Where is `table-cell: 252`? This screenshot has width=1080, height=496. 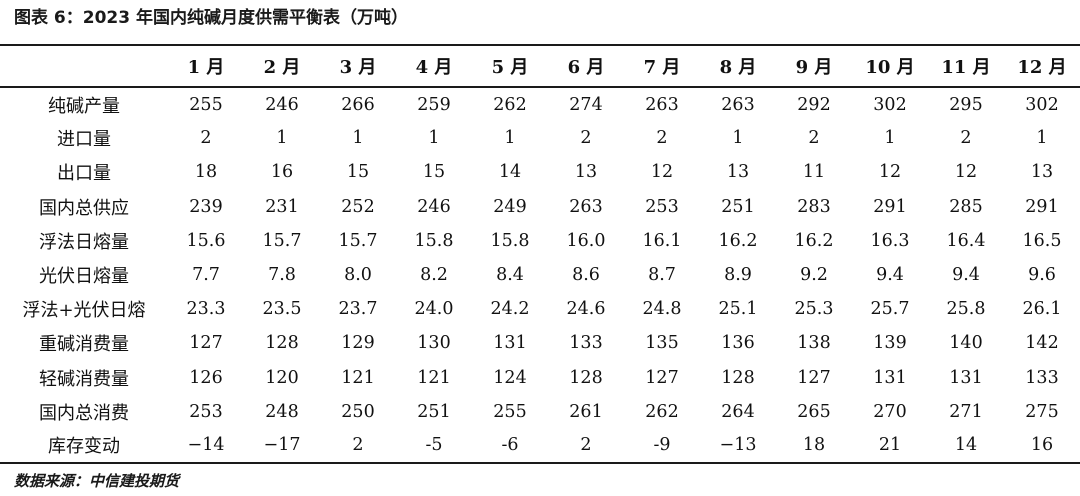
table-cell: 252 is located at coordinates (358, 206).